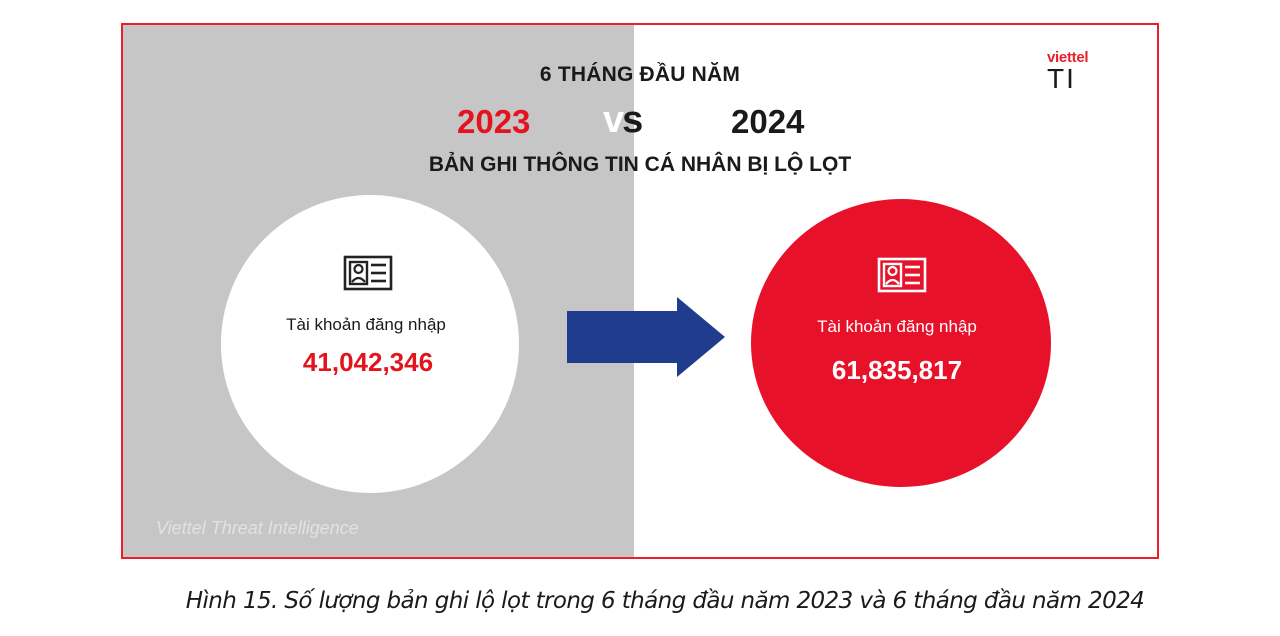 This screenshot has width=1280, height=636. Describe the element at coordinates (640, 164) in the screenshot. I see `infographic-subtitle: BẢN GHI THÔNG TIN CÁ NHÂN BỊ LỘ LỌT` at that location.